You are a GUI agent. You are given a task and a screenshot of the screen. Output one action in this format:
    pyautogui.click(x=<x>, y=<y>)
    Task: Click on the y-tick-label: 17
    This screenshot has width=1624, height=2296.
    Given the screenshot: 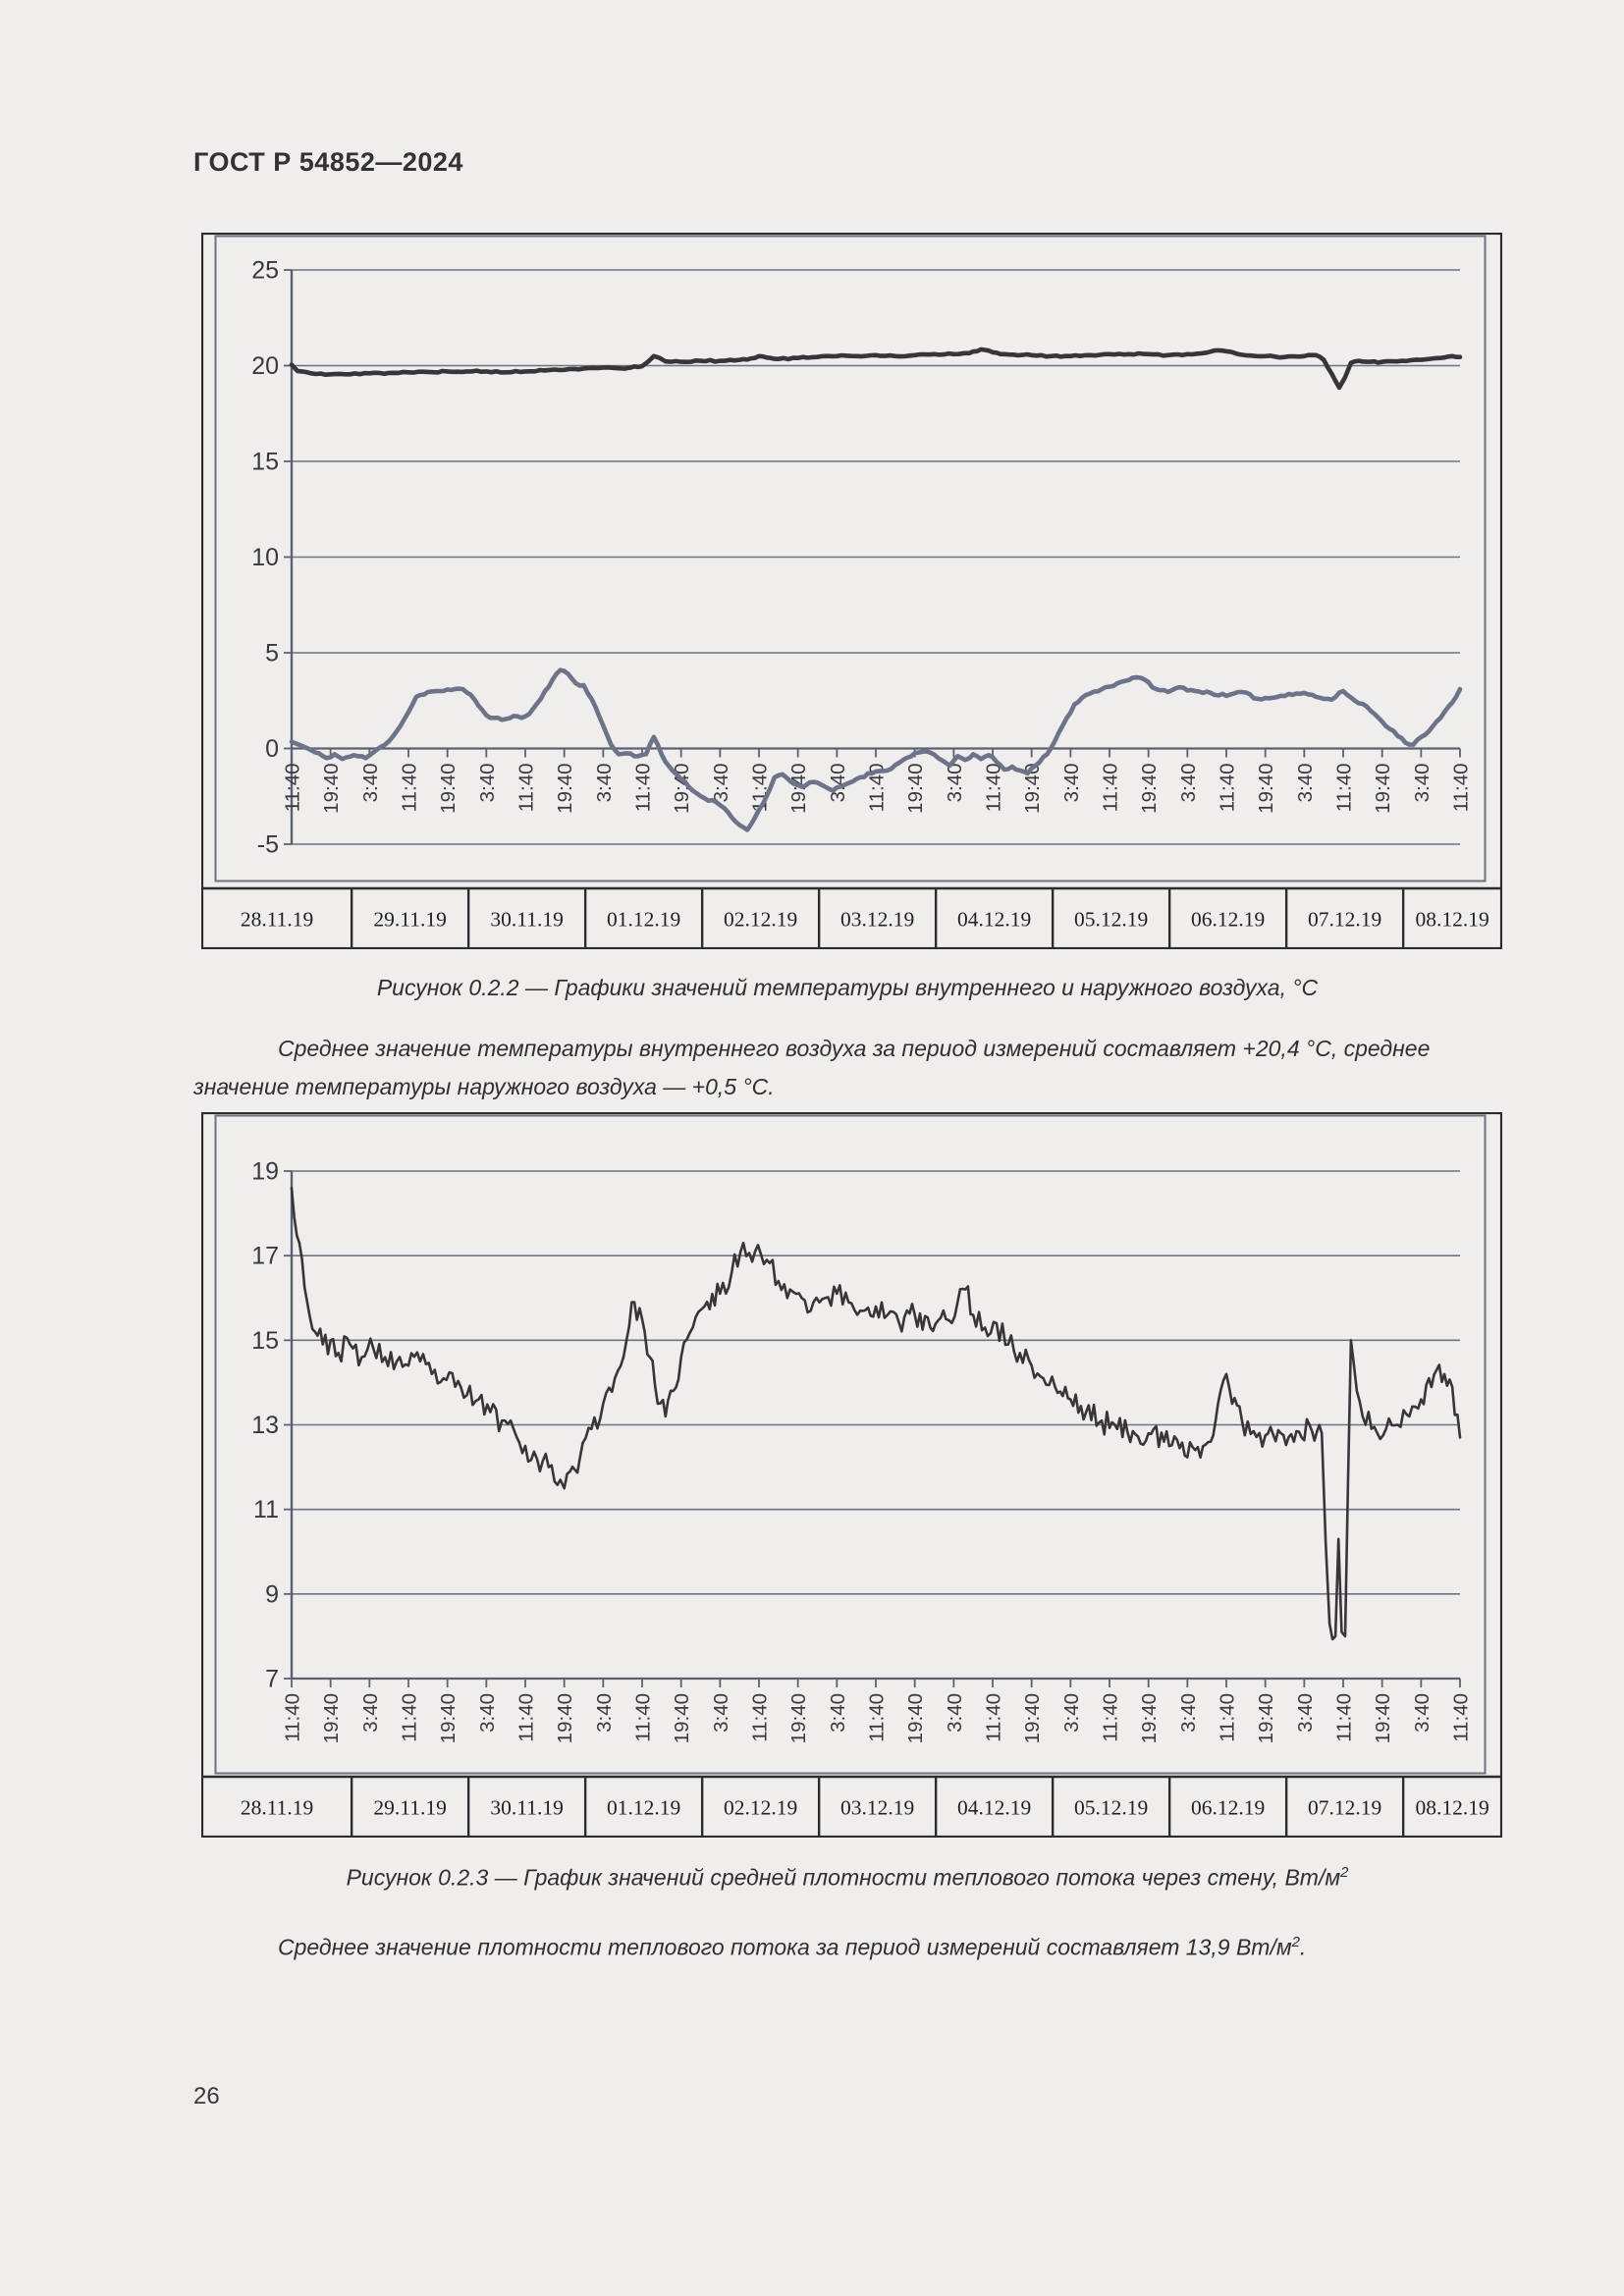 What is the action you would take?
    pyautogui.click(x=265, y=1256)
    